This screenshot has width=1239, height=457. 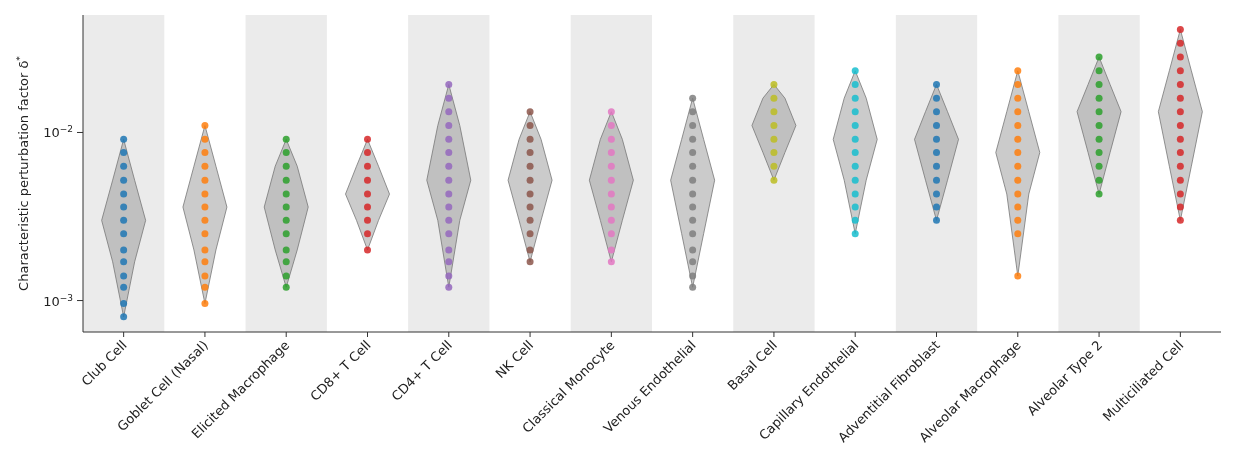 What do you see at coordinates (58, 132) in the screenshot?
I see `y-tick-label: 10$^{−2}$` at bounding box center [58, 132].